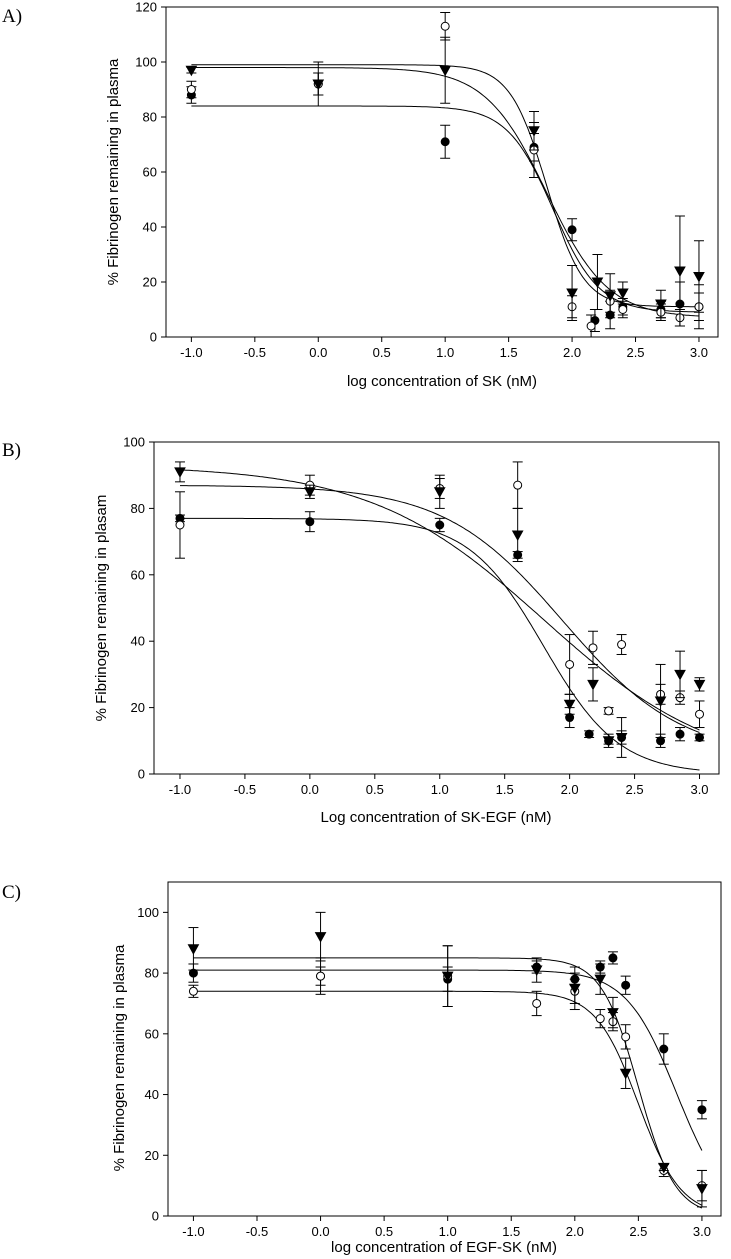 The image size is (731, 1259). Describe the element at coordinates (146, 7) in the screenshot. I see `y-tick-label: 120` at that location.